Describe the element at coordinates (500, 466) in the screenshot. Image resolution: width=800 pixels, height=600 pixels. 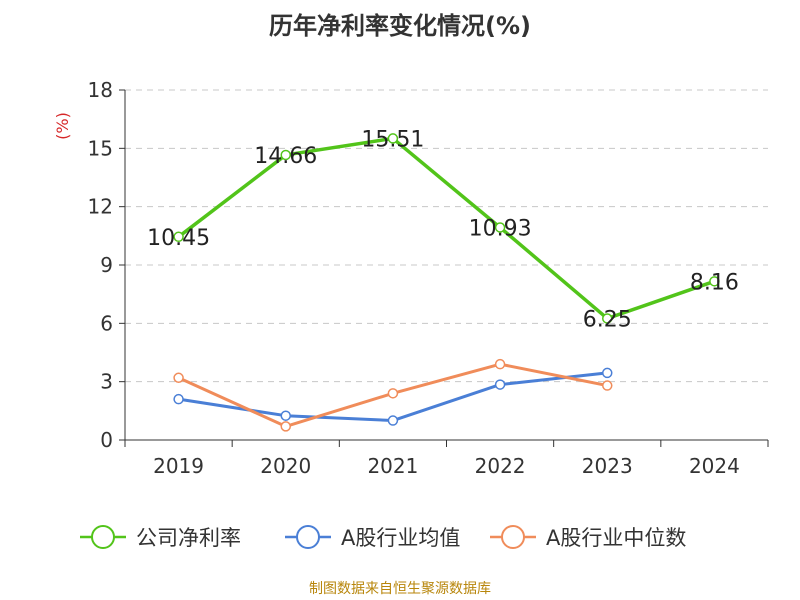
I see `x-tick-label: 2022` at that location.